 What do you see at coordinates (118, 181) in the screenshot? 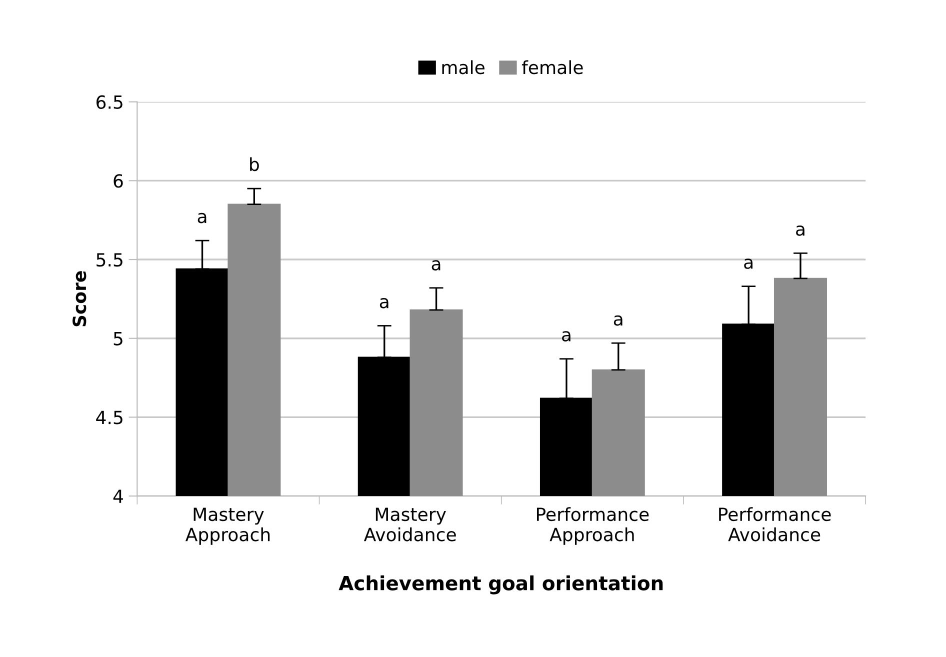
I see `y-tick-label: 6` at bounding box center [118, 181].